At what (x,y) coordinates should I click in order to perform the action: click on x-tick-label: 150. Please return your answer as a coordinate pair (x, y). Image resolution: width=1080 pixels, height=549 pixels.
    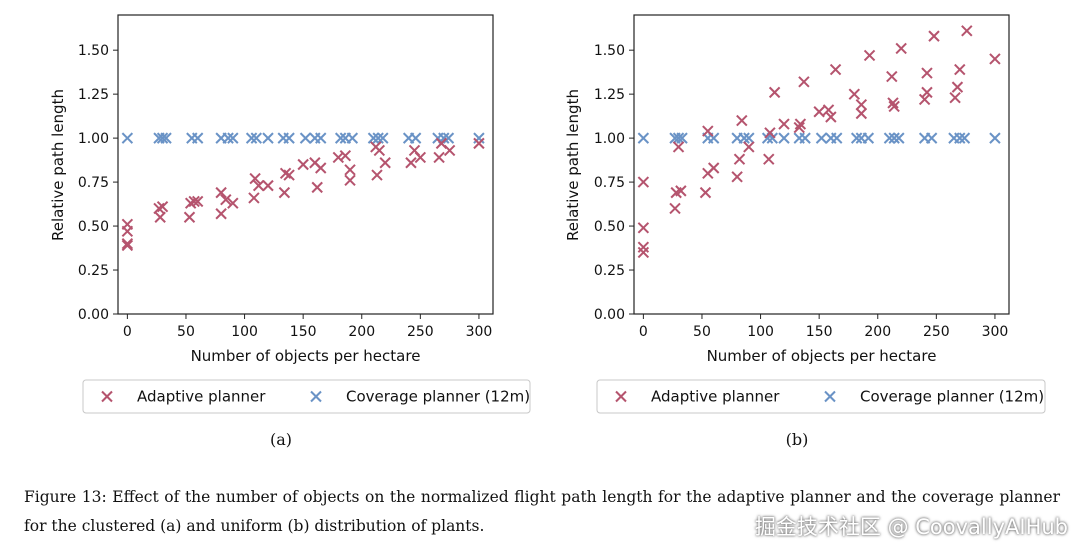
    Looking at the image, I should click on (303, 332).